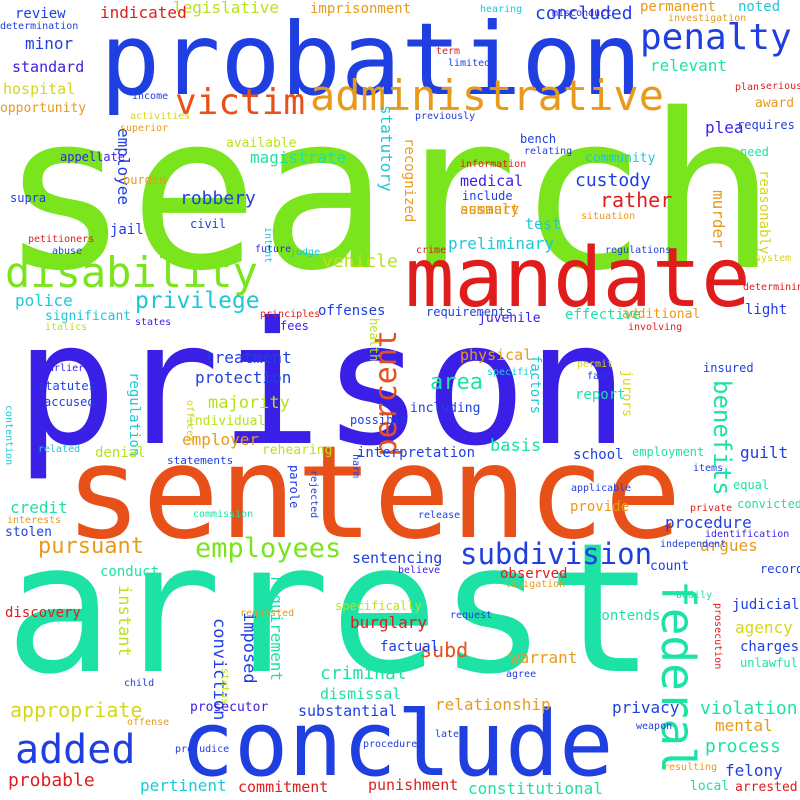 The height and width of the screenshot is (800, 800). I want to click on cloud-word-summary: summary, so click(490, 210).